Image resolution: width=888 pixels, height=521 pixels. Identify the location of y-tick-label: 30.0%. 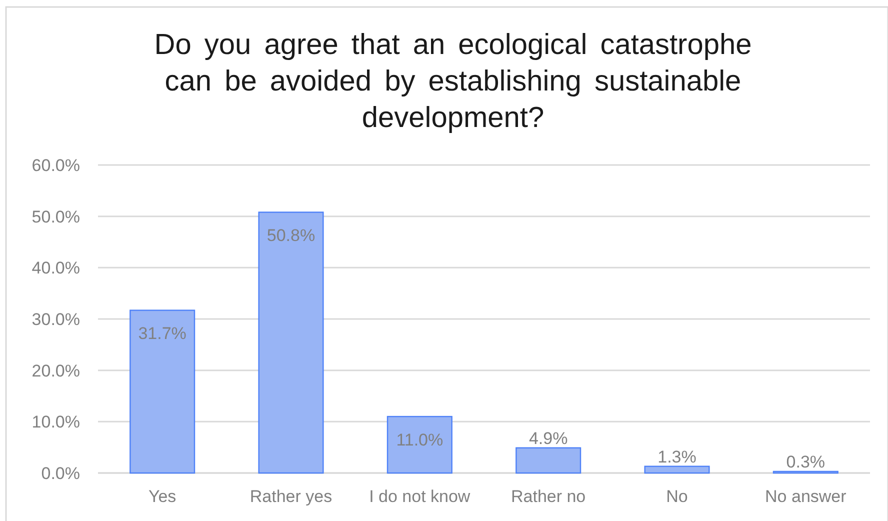
(56, 319).